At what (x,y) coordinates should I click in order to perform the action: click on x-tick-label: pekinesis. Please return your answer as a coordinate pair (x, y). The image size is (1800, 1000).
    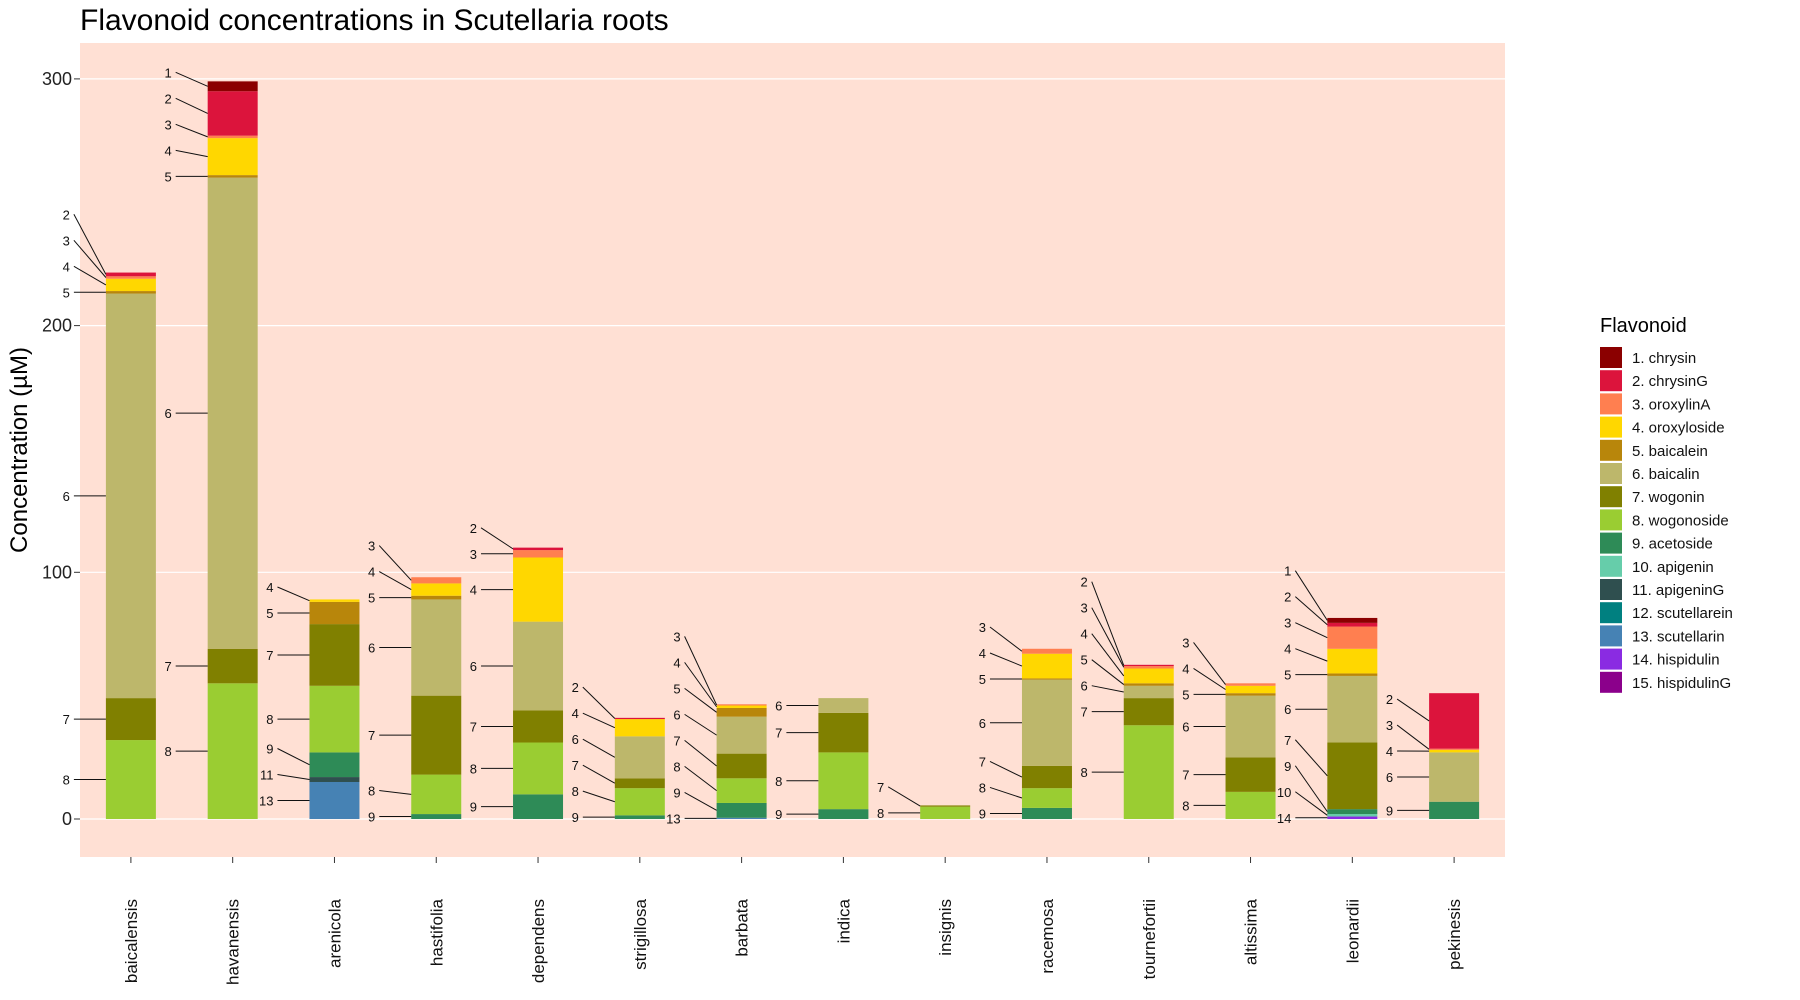
    Looking at the image, I should click on (1454, 934).